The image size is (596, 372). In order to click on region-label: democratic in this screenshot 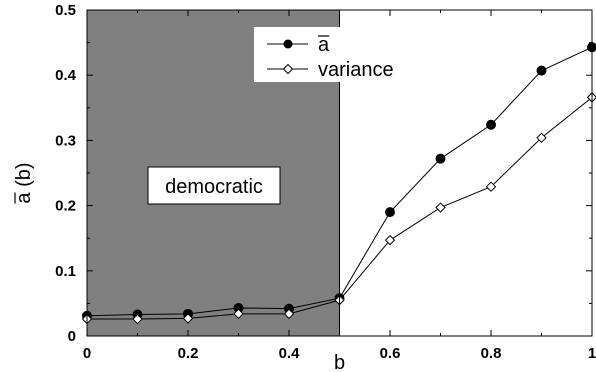, I will do `click(214, 187)`.